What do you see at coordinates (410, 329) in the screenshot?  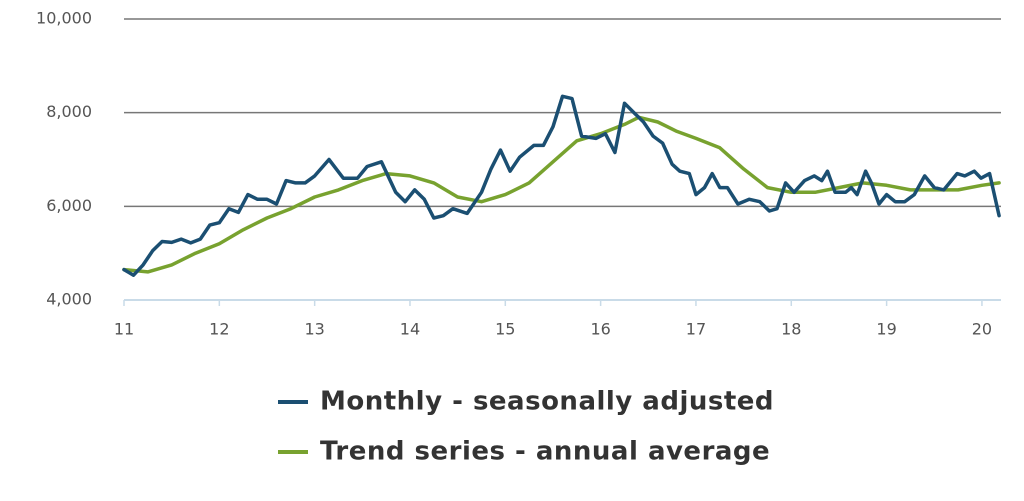 I see `x-tick-label: 14` at bounding box center [410, 329].